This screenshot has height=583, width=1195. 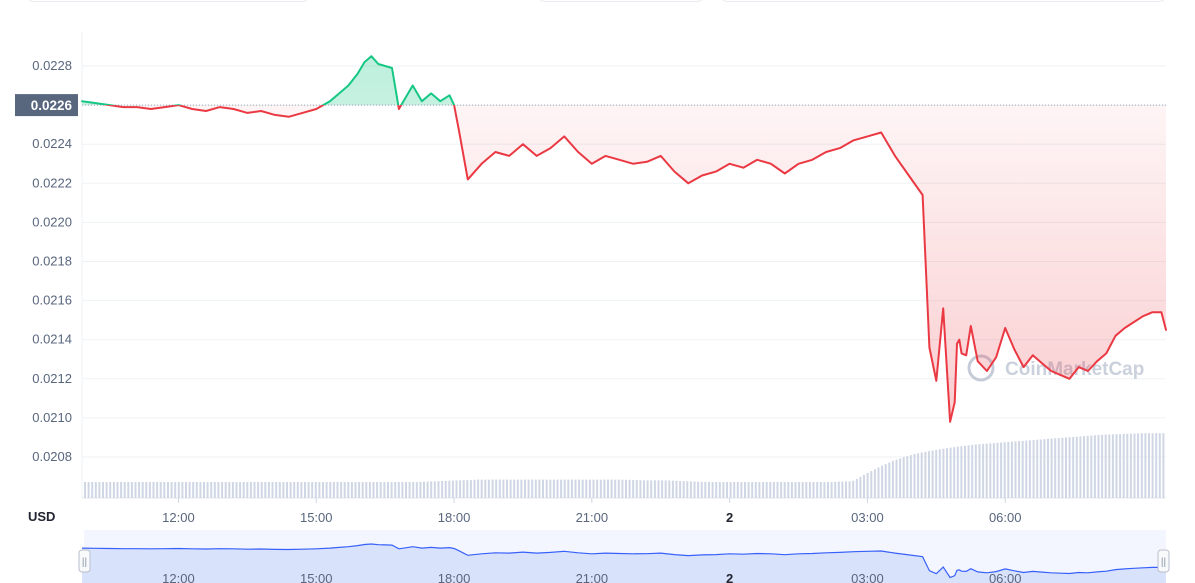 I want to click on volume-bars, so click(x=624, y=465).